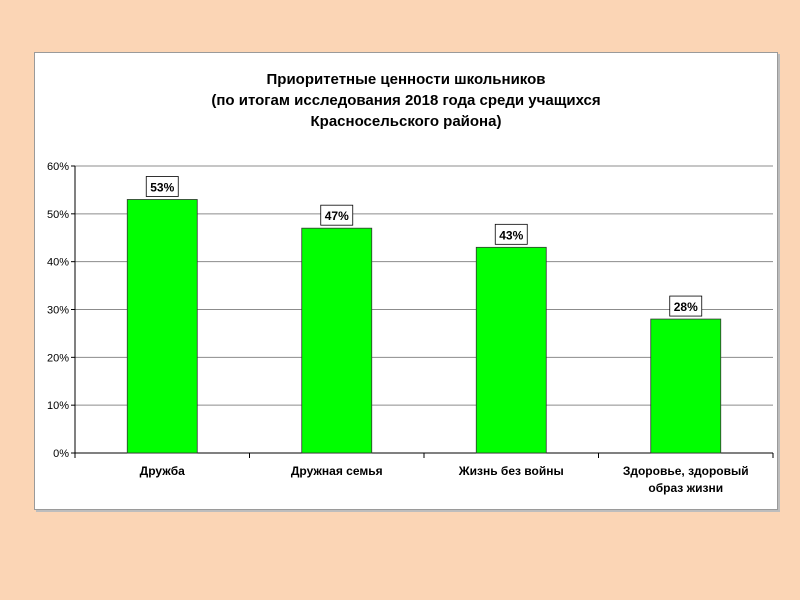 The height and width of the screenshot is (600, 800). Describe the element at coordinates (406, 79) in the screenshot. I see `chart-title-line-1: Приоритетные ценности школьников` at that location.